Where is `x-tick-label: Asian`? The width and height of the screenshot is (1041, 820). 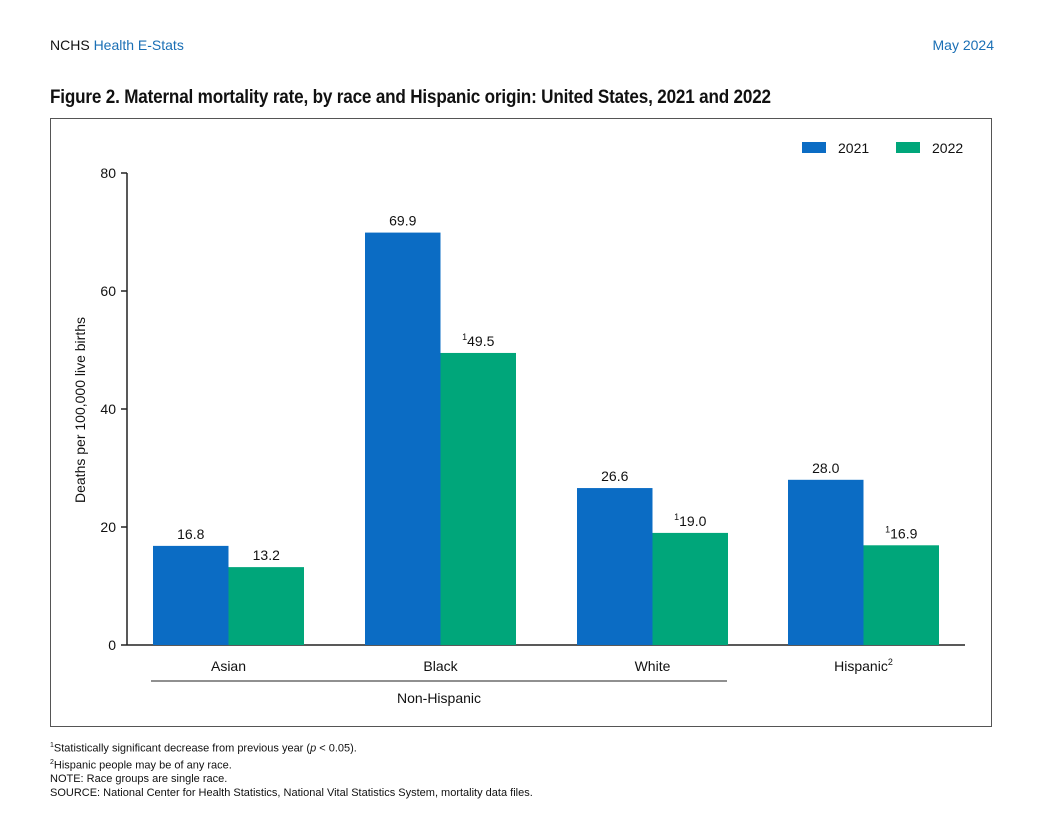 x-tick-label: Asian is located at coordinates (228, 666).